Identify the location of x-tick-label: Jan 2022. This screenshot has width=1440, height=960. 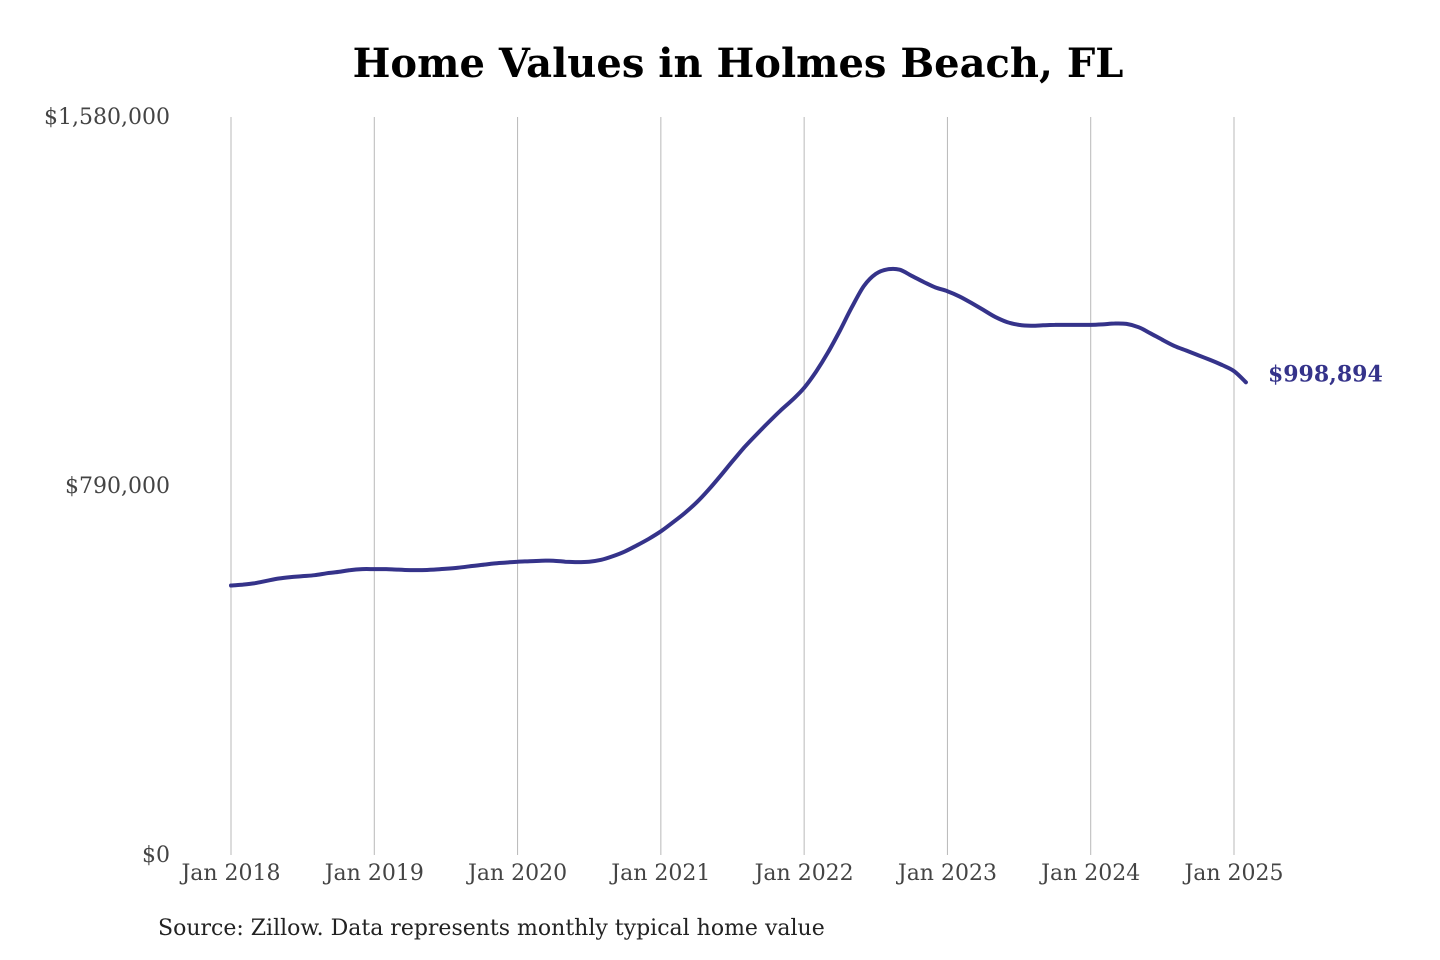
(803, 873).